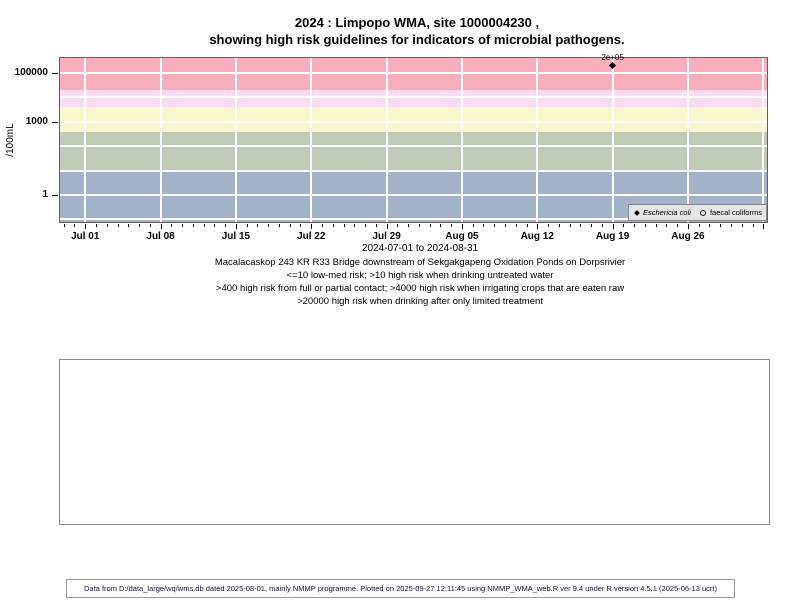  What do you see at coordinates (612, 236) in the screenshot?
I see `x-tick-label: Aug 19` at bounding box center [612, 236].